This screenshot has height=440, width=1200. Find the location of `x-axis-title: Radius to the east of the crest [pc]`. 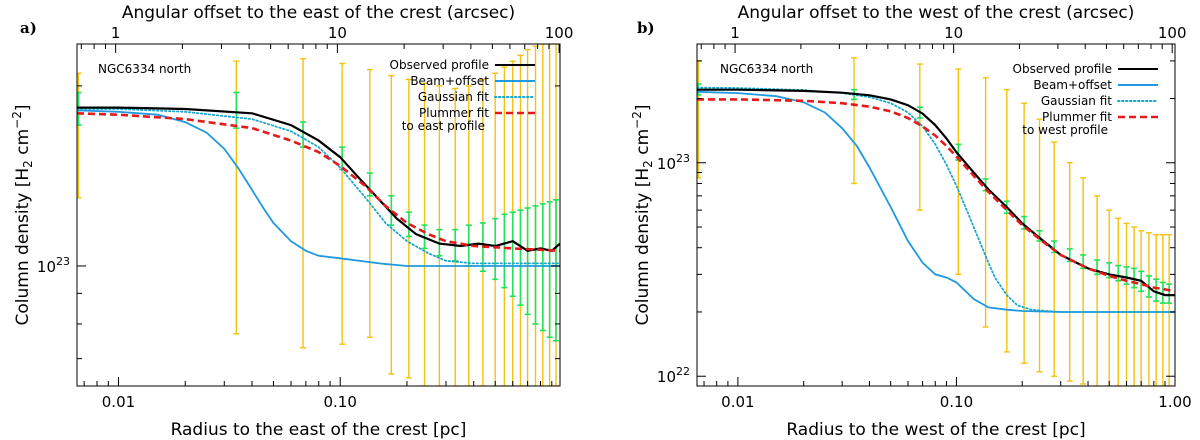

x-axis-title: Radius to the east of the crest [pc] is located at coordinates (319, 430).